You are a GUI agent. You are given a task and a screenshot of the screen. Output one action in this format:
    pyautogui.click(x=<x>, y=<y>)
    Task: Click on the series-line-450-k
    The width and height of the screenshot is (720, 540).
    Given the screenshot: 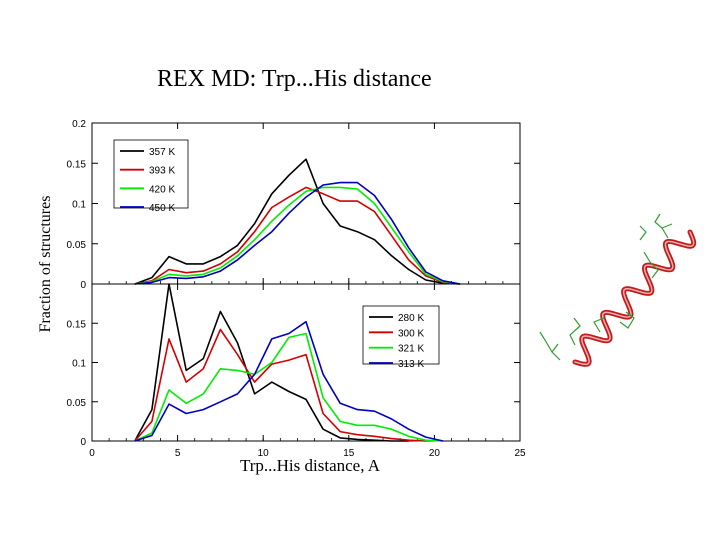 What is the action you would take?
    pyautogui.click(x=297, y=233)
    